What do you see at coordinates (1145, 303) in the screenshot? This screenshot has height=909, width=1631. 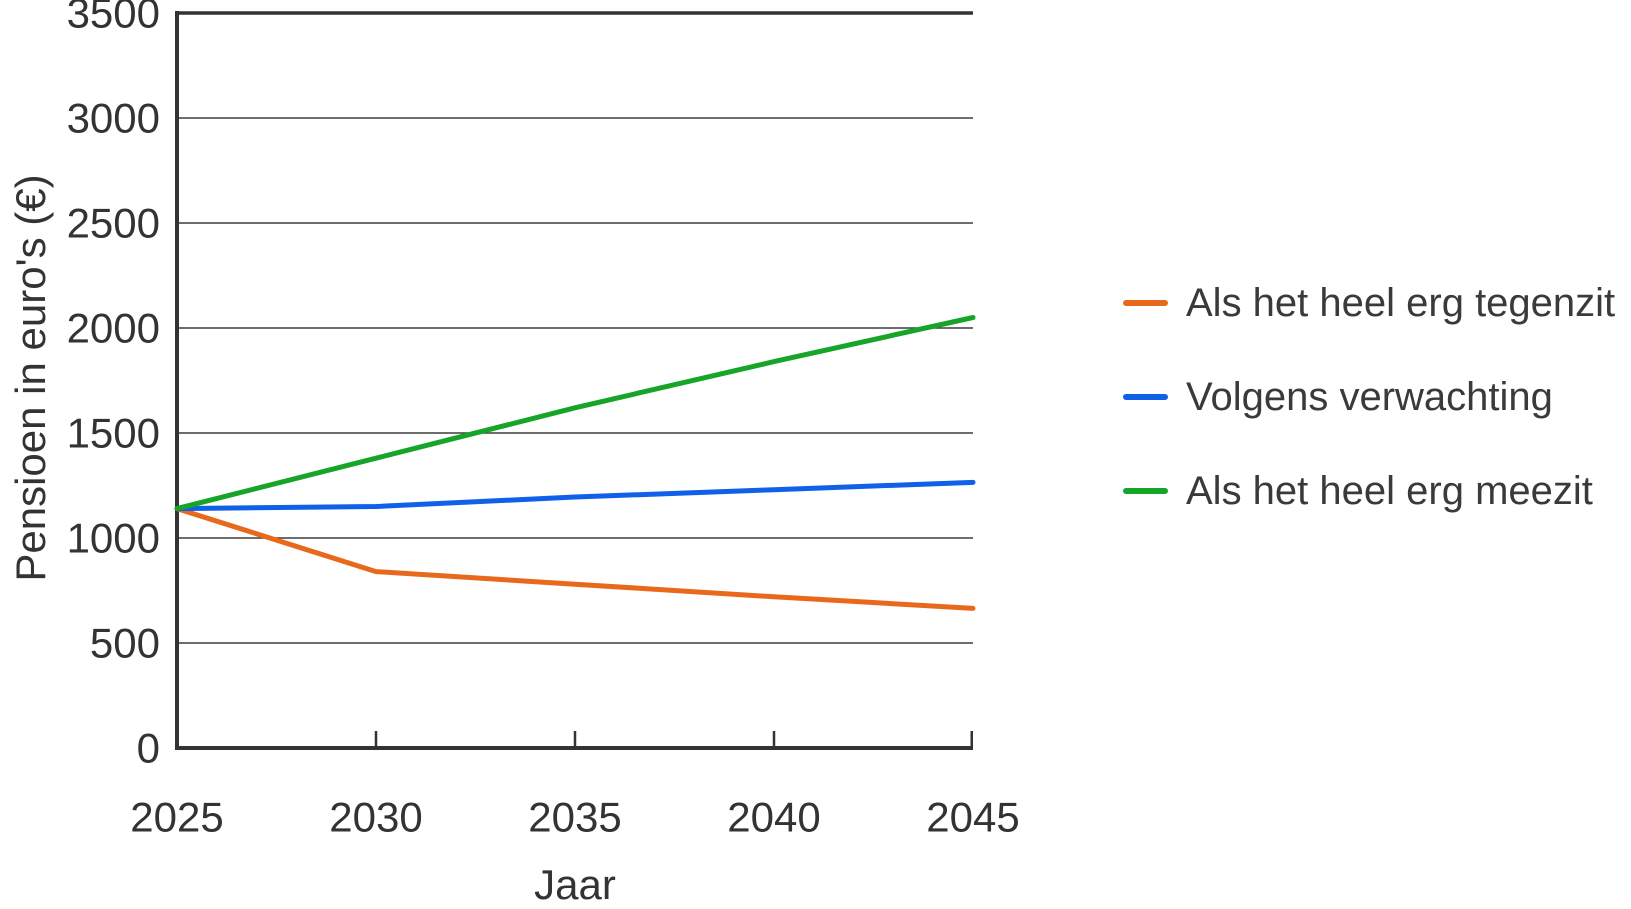 I see `legend-swatch-orange-line-icon` at bounding box center [1145, 303].